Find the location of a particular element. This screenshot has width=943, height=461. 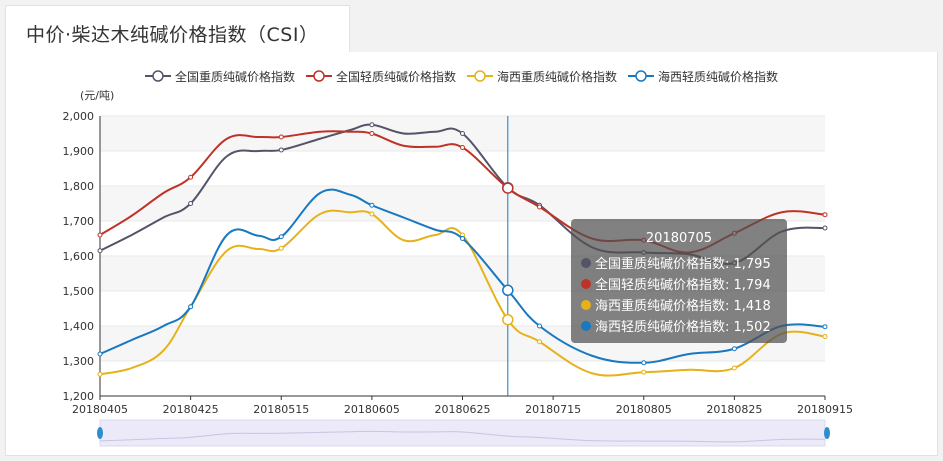

y-tick-label: 1,700 is located at coordinates (79, 221).